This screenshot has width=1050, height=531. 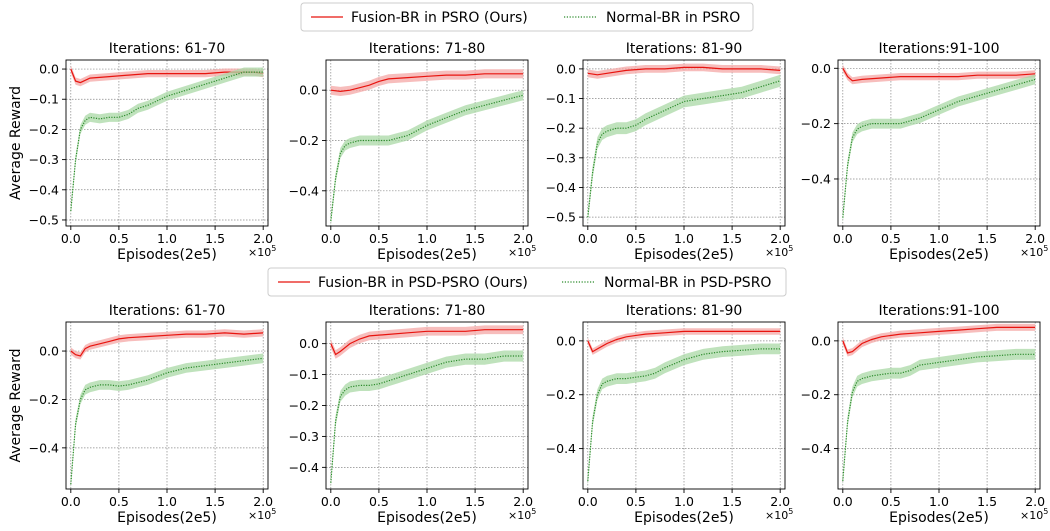 What do you see at coordinates (44, 99) in the screenshot?
I see `y-tick-label: −0.1` at bounding box center [44, 99].